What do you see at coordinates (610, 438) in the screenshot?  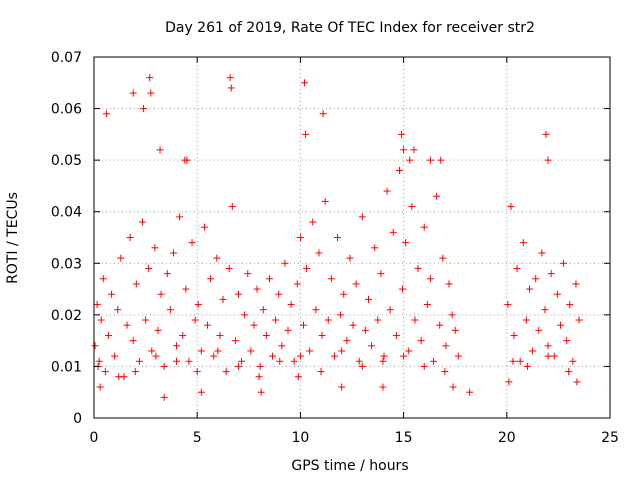 I see `x-tick-label: 25` at bounding box center [610, 438].